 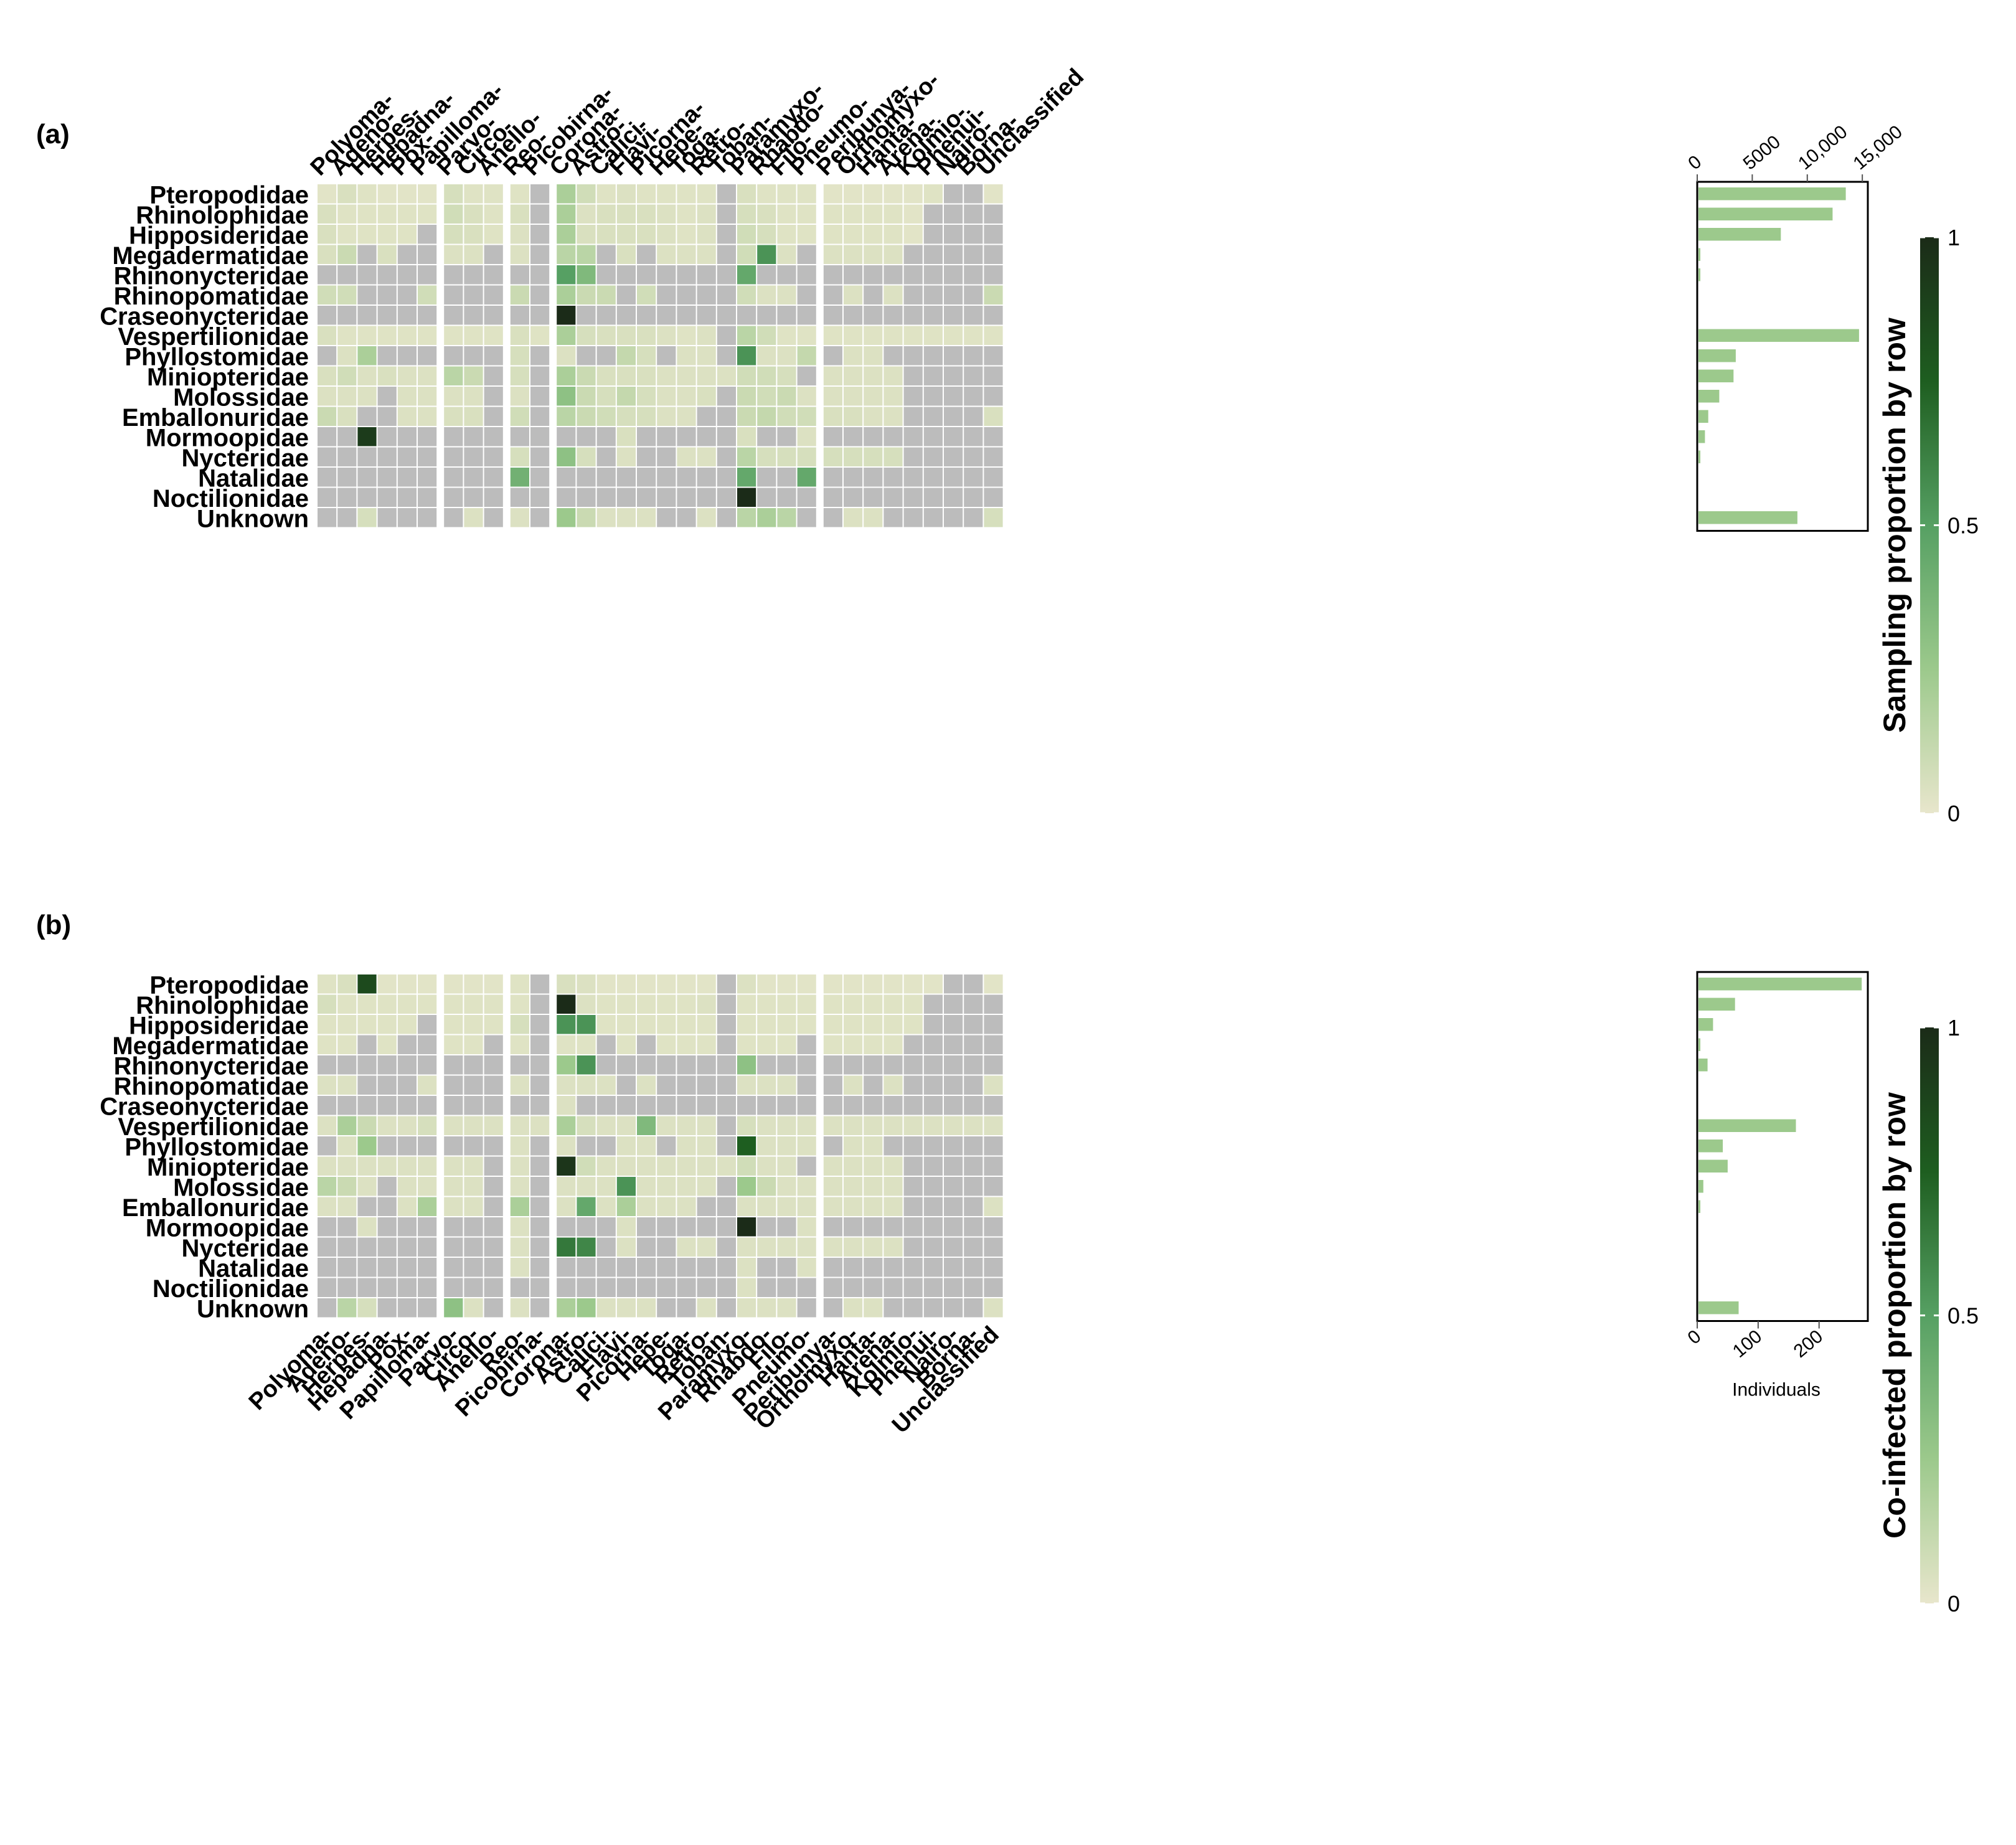 I want to click on bar-axis-tick-label: 200, so click(x=1808, y=1344).